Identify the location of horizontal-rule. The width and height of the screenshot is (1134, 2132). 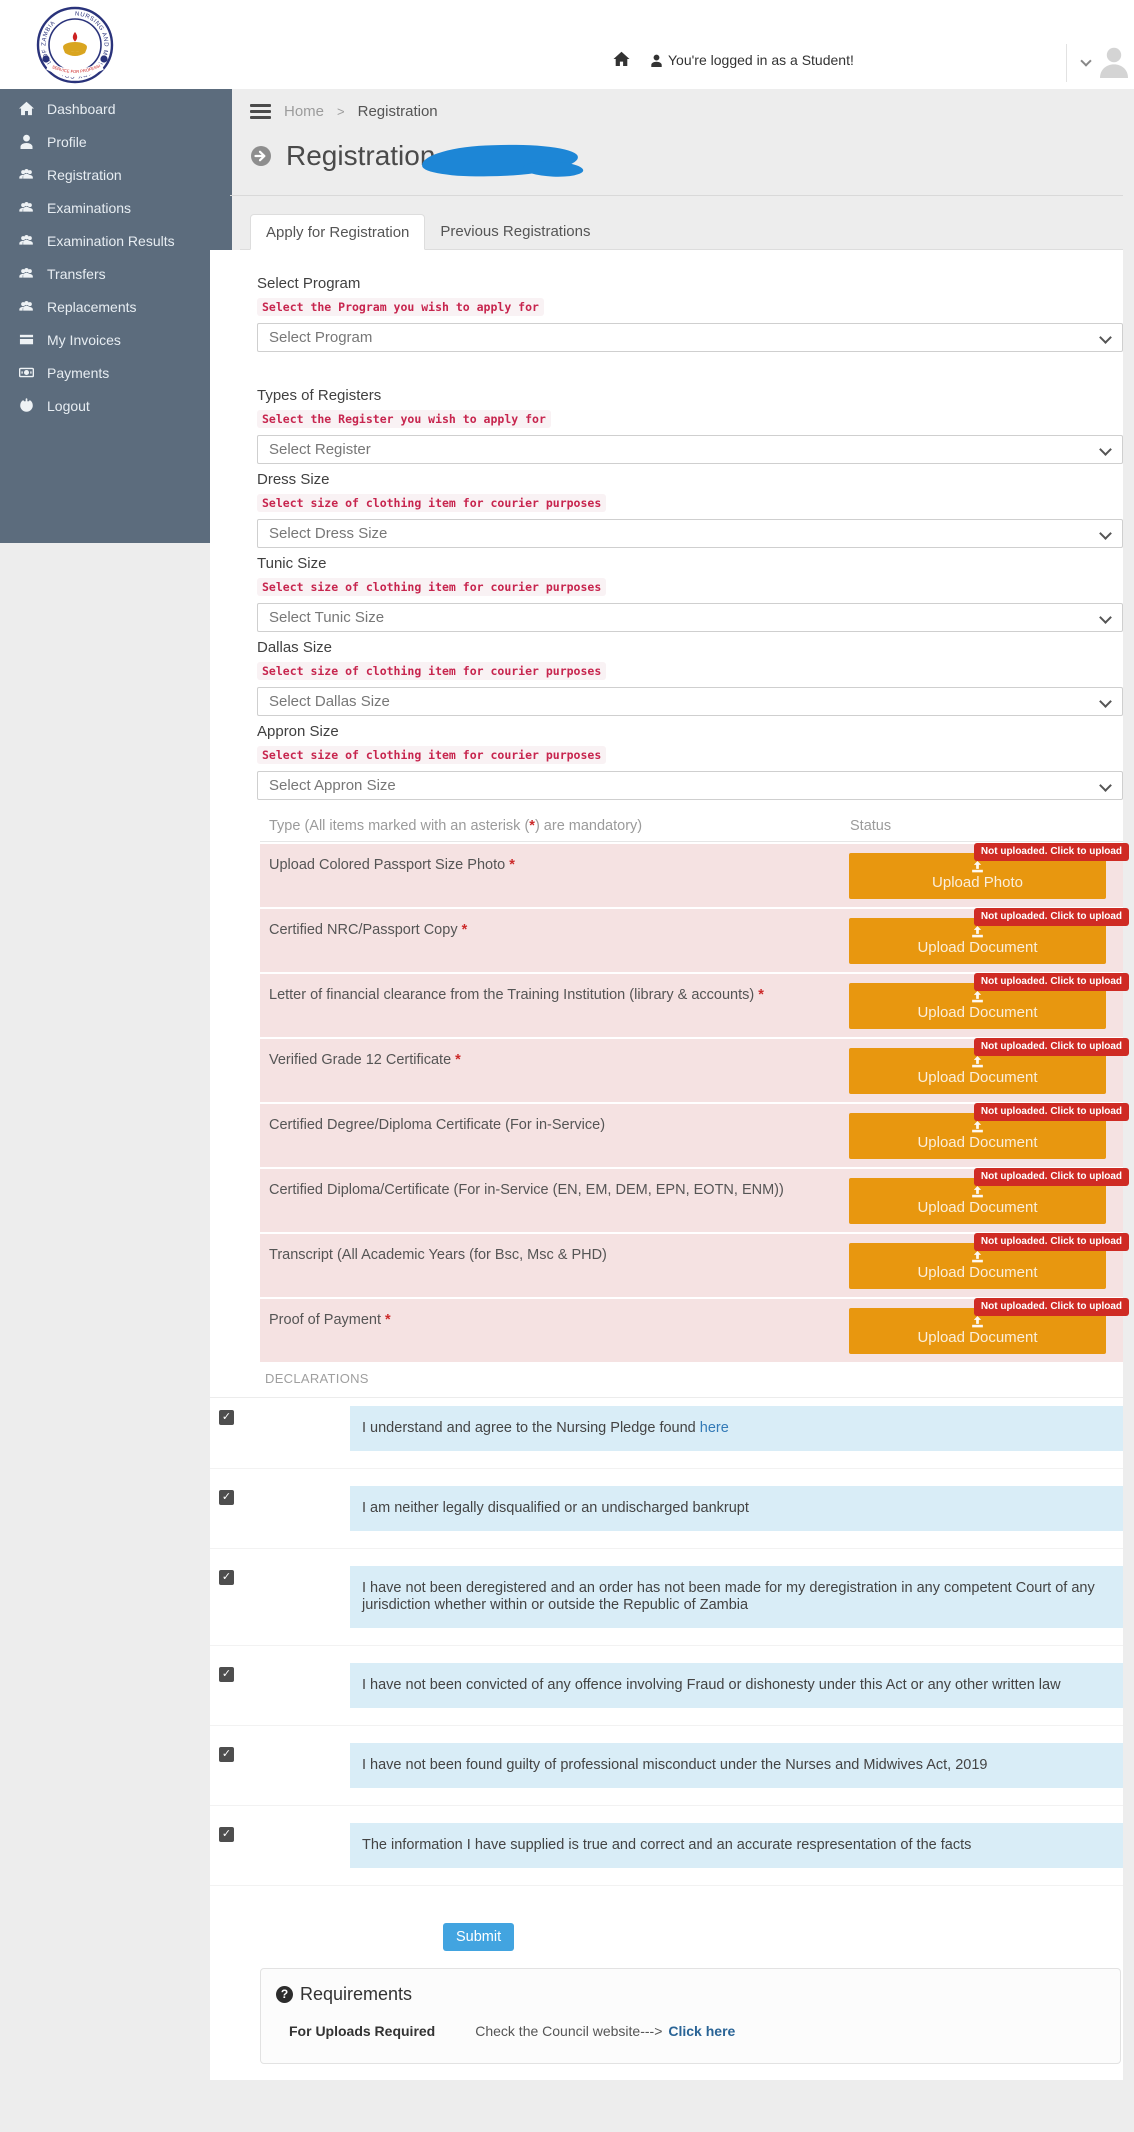
(676, 195).